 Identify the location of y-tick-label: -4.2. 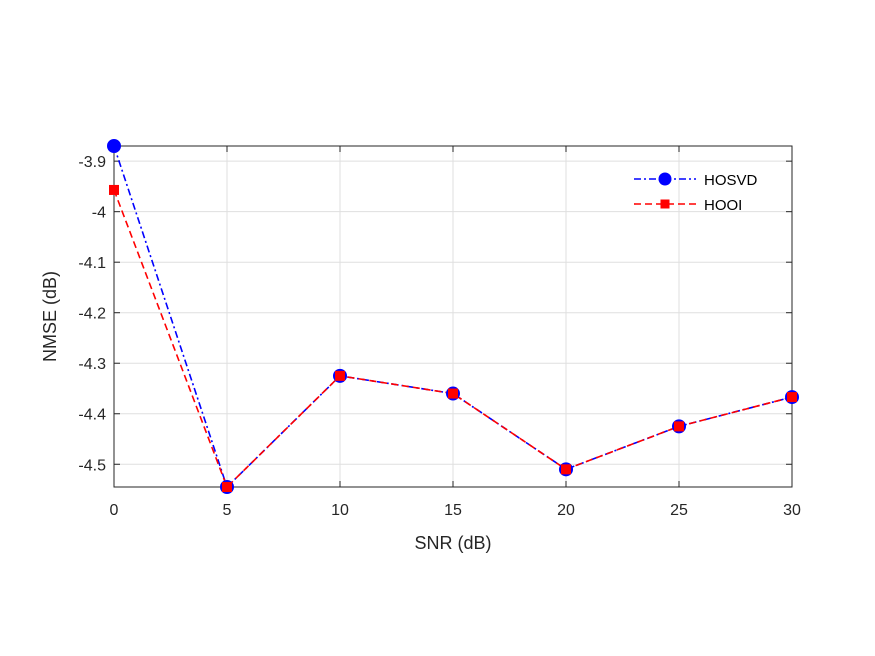
(92, 314).